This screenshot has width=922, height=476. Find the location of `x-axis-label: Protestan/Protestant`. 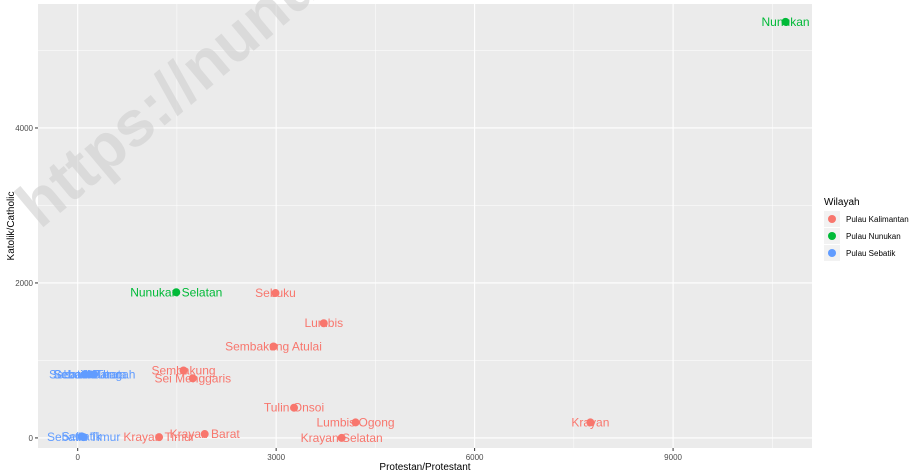

x-axis-label: Protestan/Protestant is located at coordinates (424, 467).